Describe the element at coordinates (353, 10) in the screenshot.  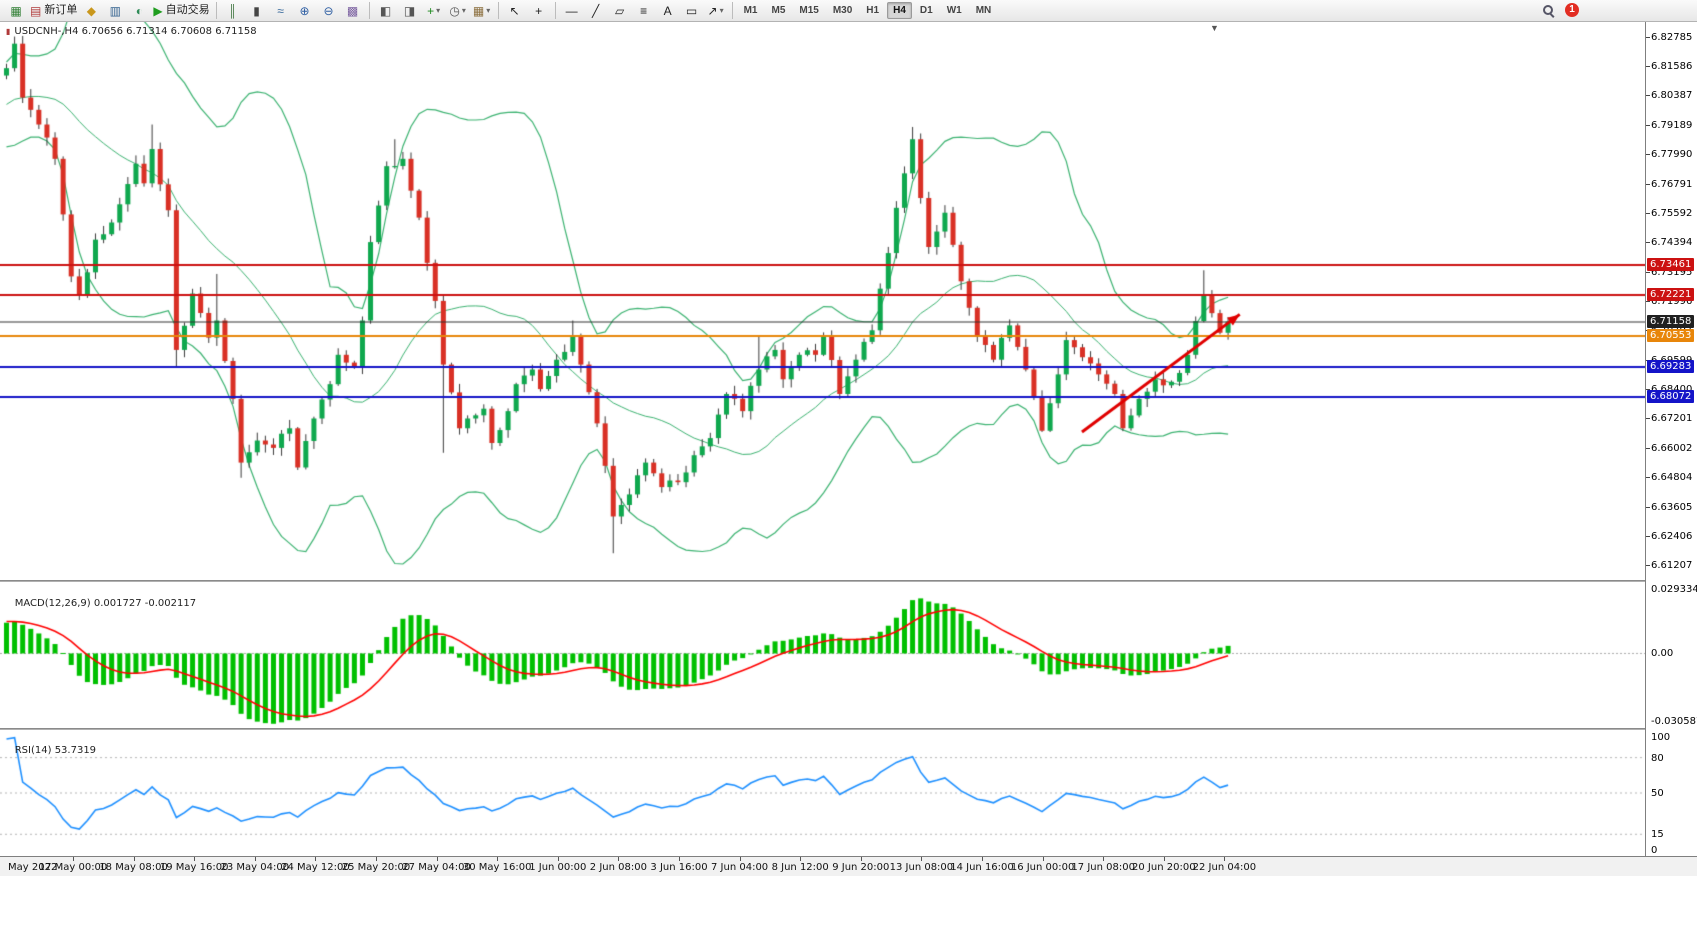
I see `tile-windows-button: ▩` at that location.